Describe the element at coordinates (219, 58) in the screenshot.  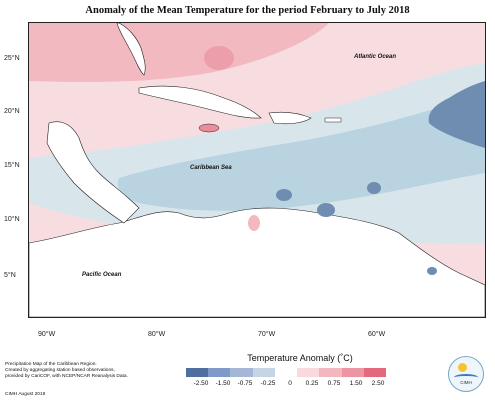
I see `positive-anomaly-bahamas` at that location.